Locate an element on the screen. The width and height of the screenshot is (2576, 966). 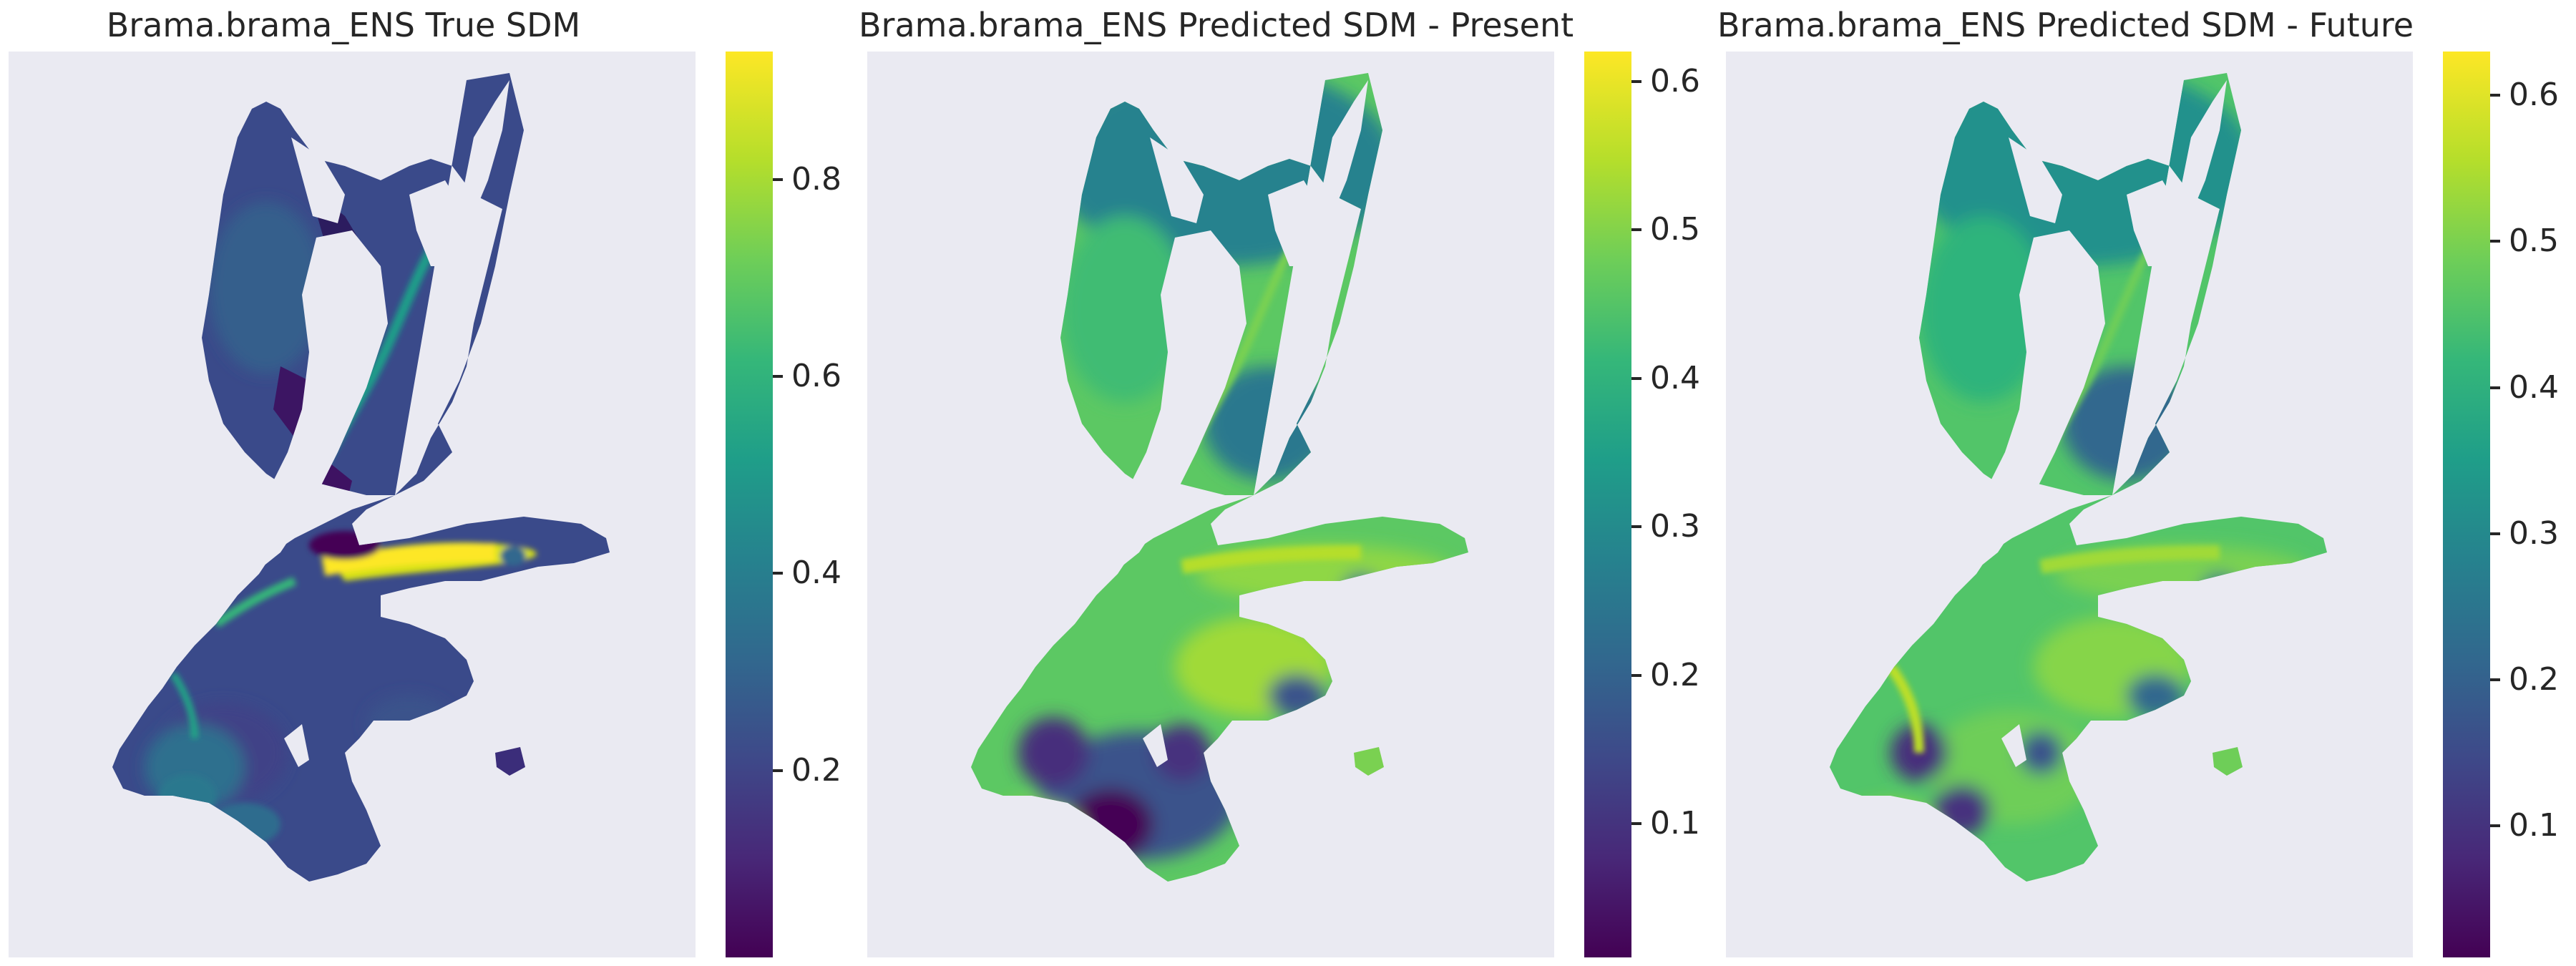
colorbar: 0.2 0.4 0.6 0.8 is located at coordinates (749, 504).